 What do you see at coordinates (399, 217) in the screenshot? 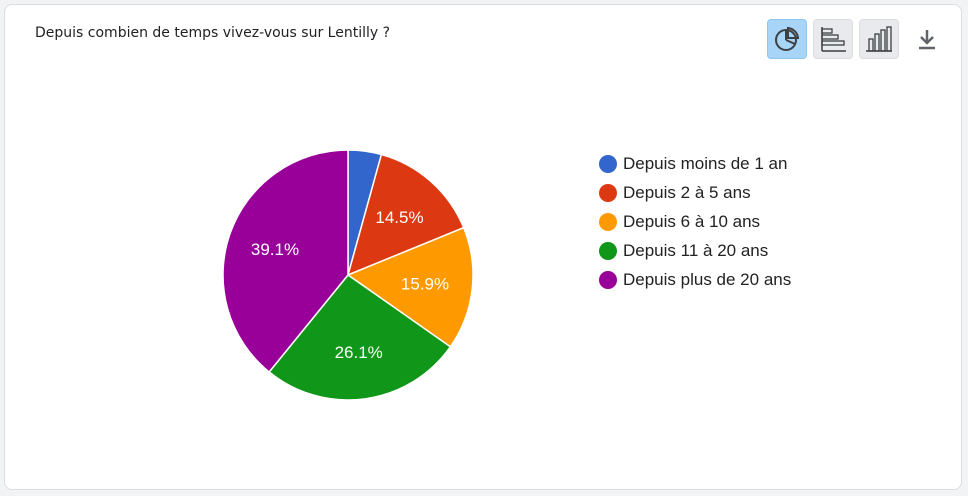
I see `slice-label-2: 14.5%` at bounding box center [399, 217].